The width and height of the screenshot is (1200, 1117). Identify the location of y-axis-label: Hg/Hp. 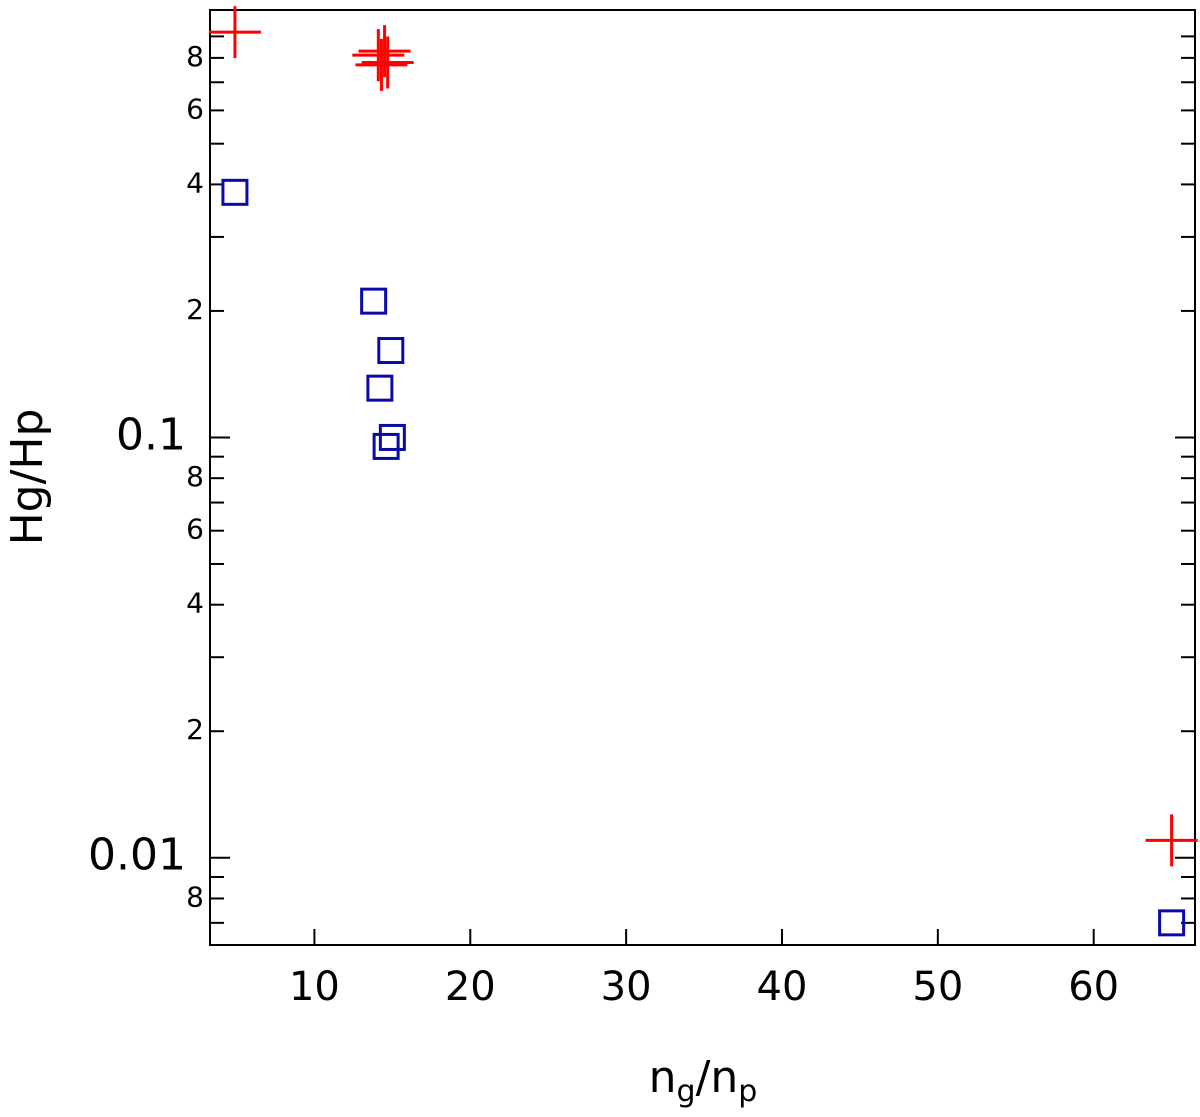
(27, 477).